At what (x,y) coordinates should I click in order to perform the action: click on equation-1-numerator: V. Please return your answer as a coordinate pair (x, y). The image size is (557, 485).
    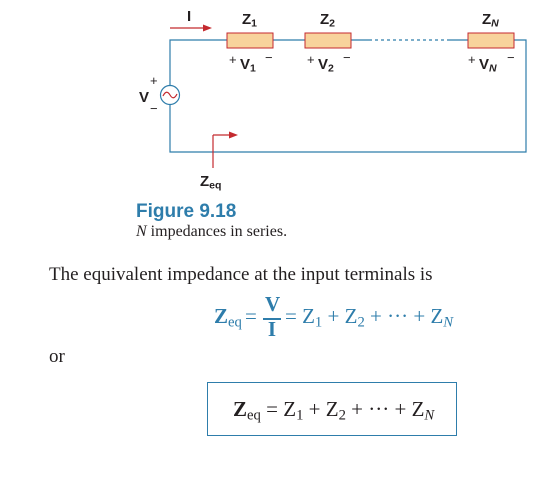
    Looking at the image, I should click on (273, 304).